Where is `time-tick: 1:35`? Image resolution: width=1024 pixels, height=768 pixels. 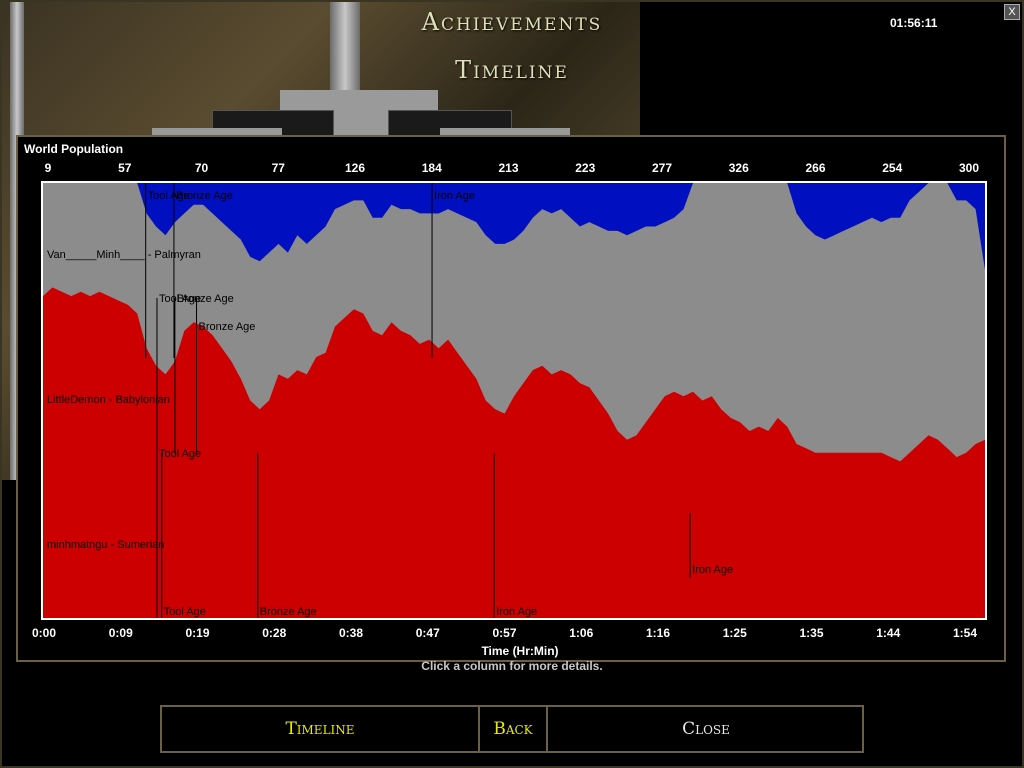 time-tick: 1:35 is located at coordinates (811, 633).